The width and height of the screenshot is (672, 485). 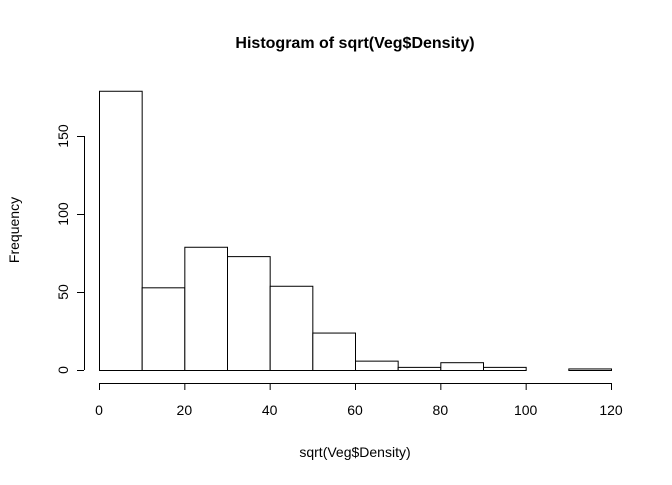 What do you see at coordinates (99, 410) in the screenshot?
I see `x-tick-label-0: 0` at bounding box center [99, 410].